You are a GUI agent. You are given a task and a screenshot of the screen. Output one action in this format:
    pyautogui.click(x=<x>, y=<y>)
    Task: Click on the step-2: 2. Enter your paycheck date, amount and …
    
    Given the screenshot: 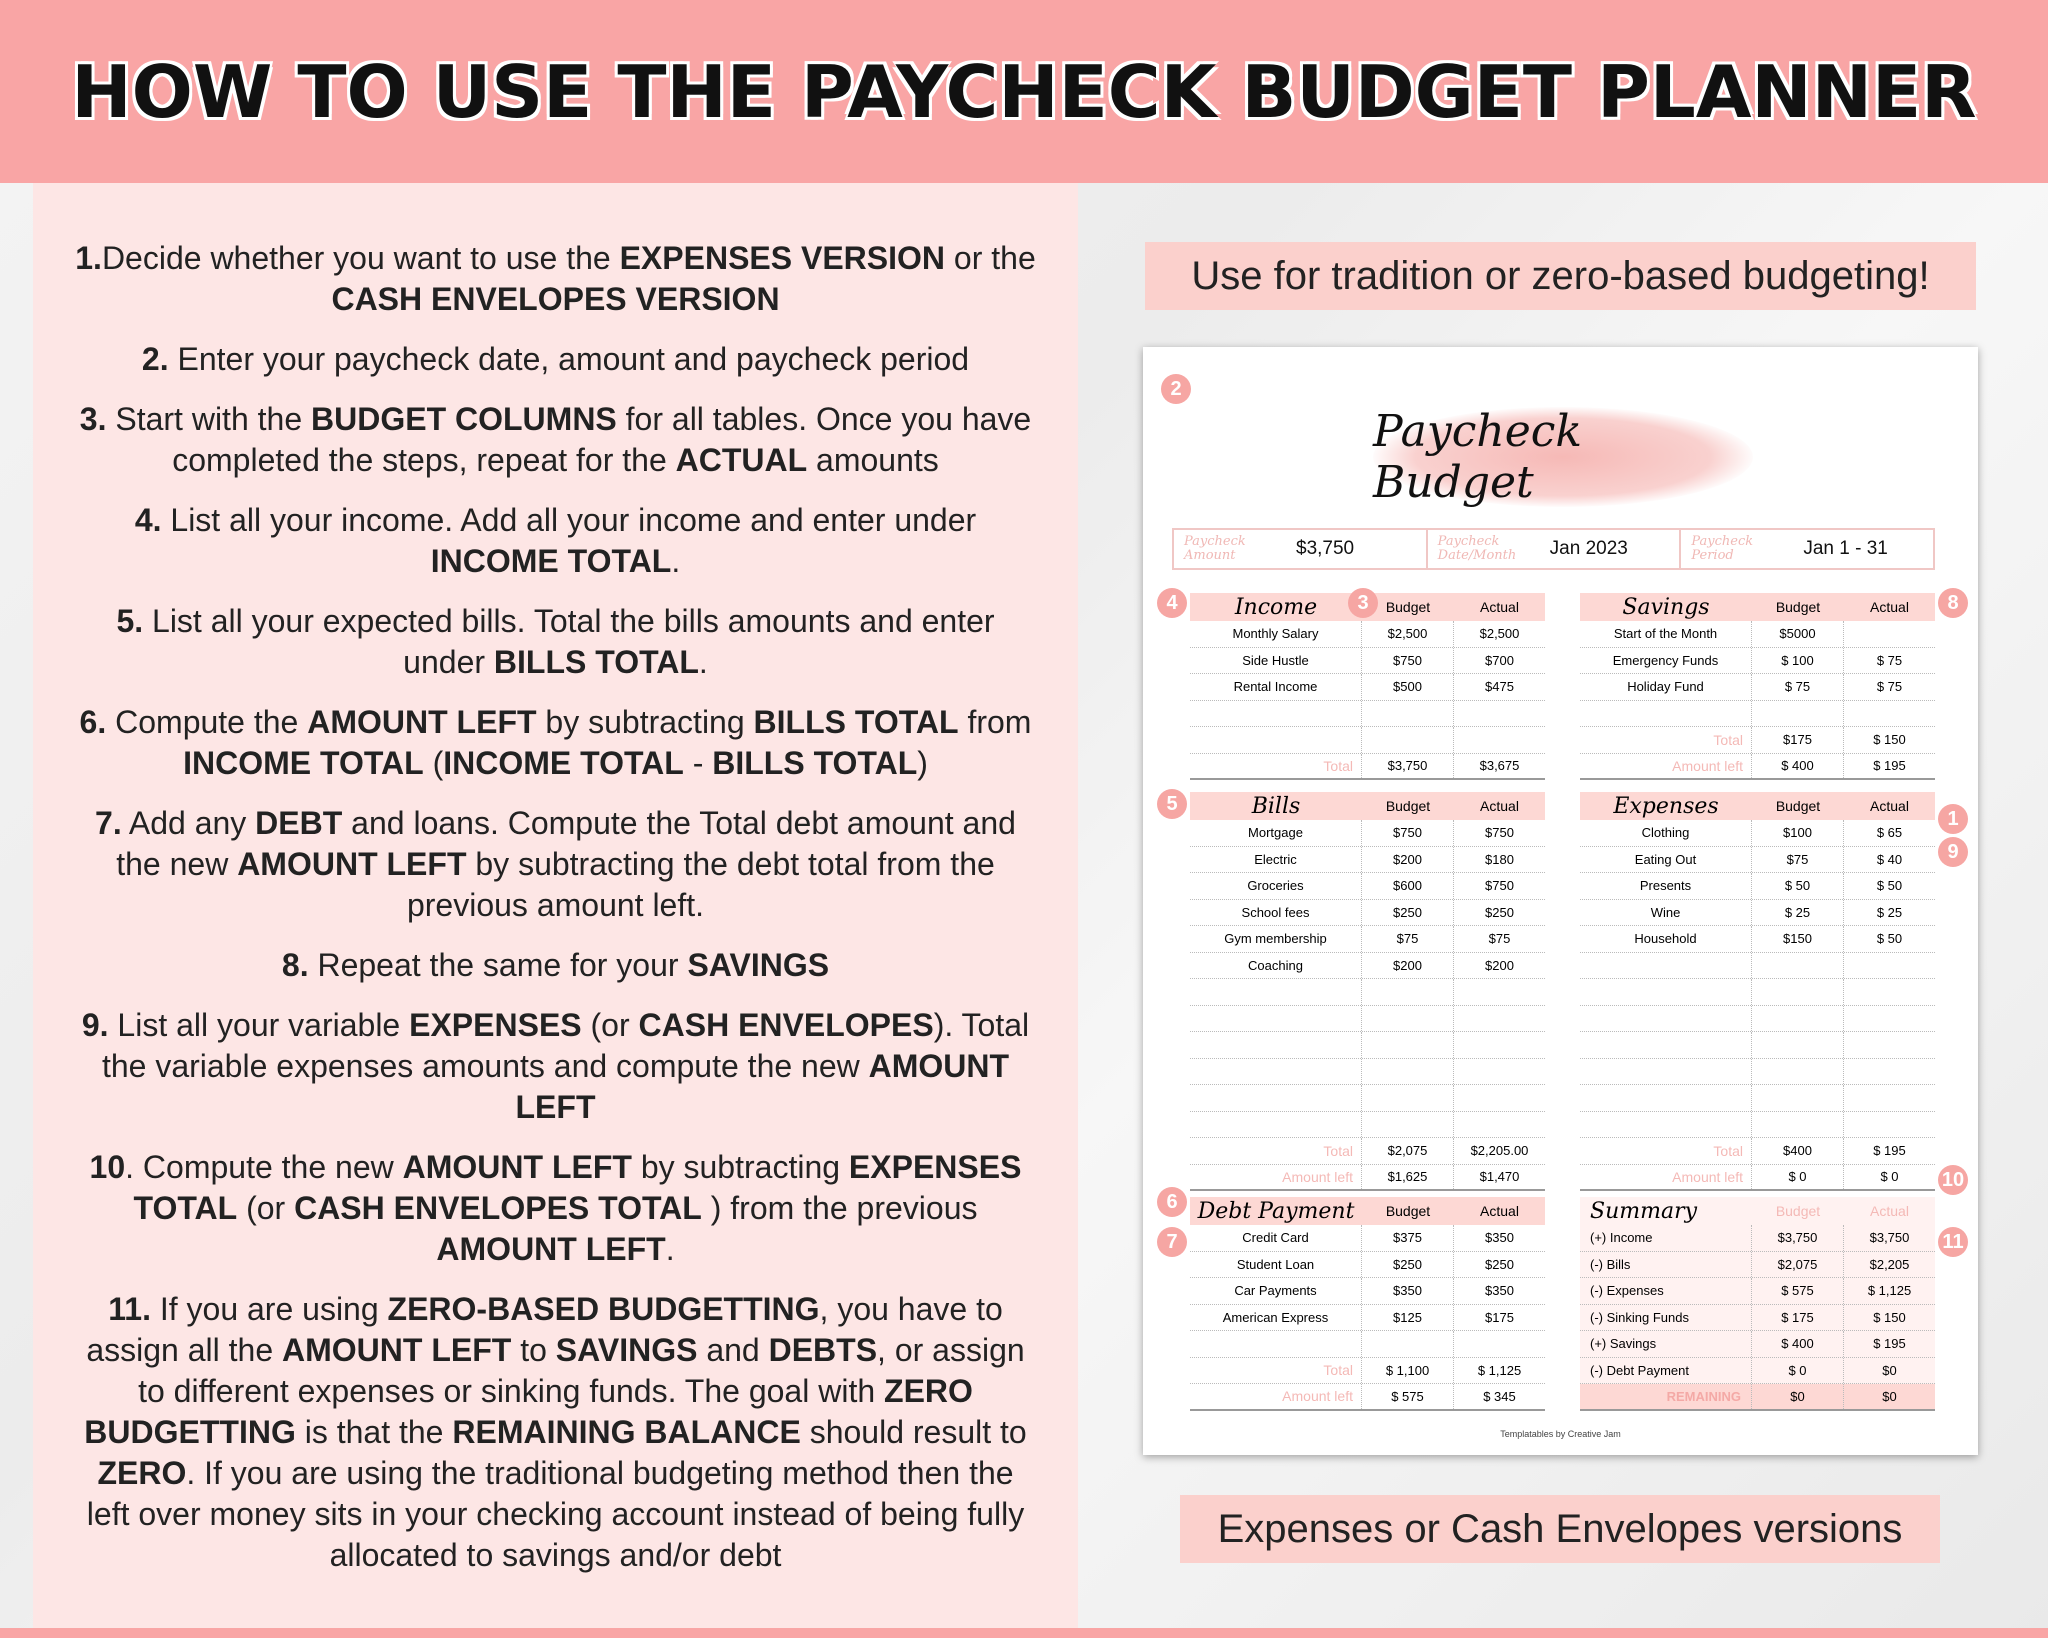 What is the action you would take?
    pyautogui.click(x=555, y=359)
    